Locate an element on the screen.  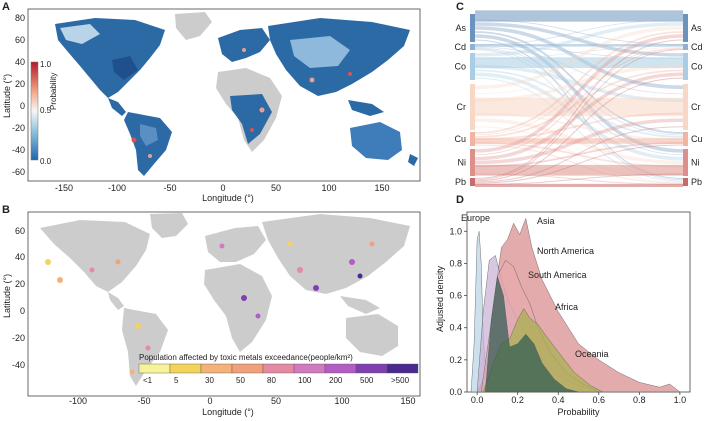
density-area-oceania is located at coordinates (532, 334).